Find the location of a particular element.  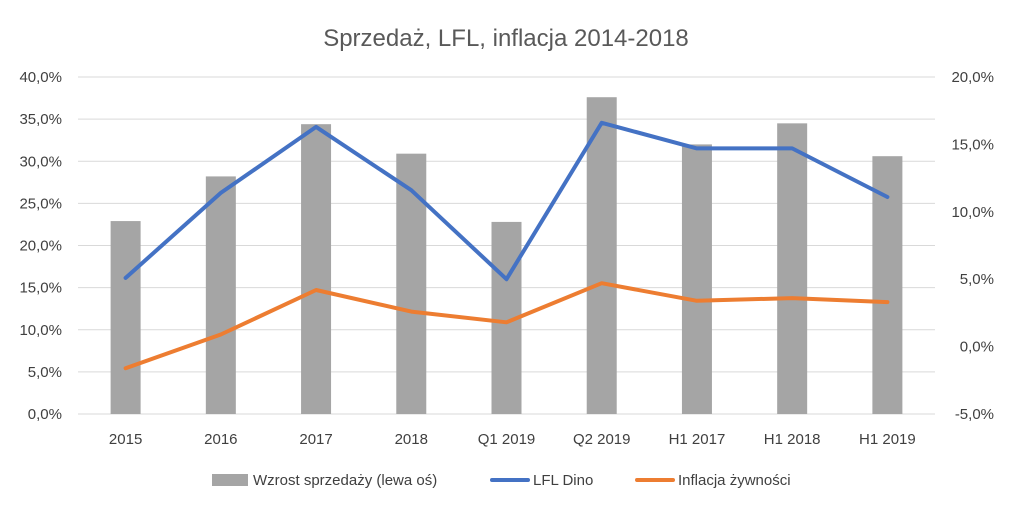

left-axis-tick-label: 40,0% is located at coordinates (40, 77).